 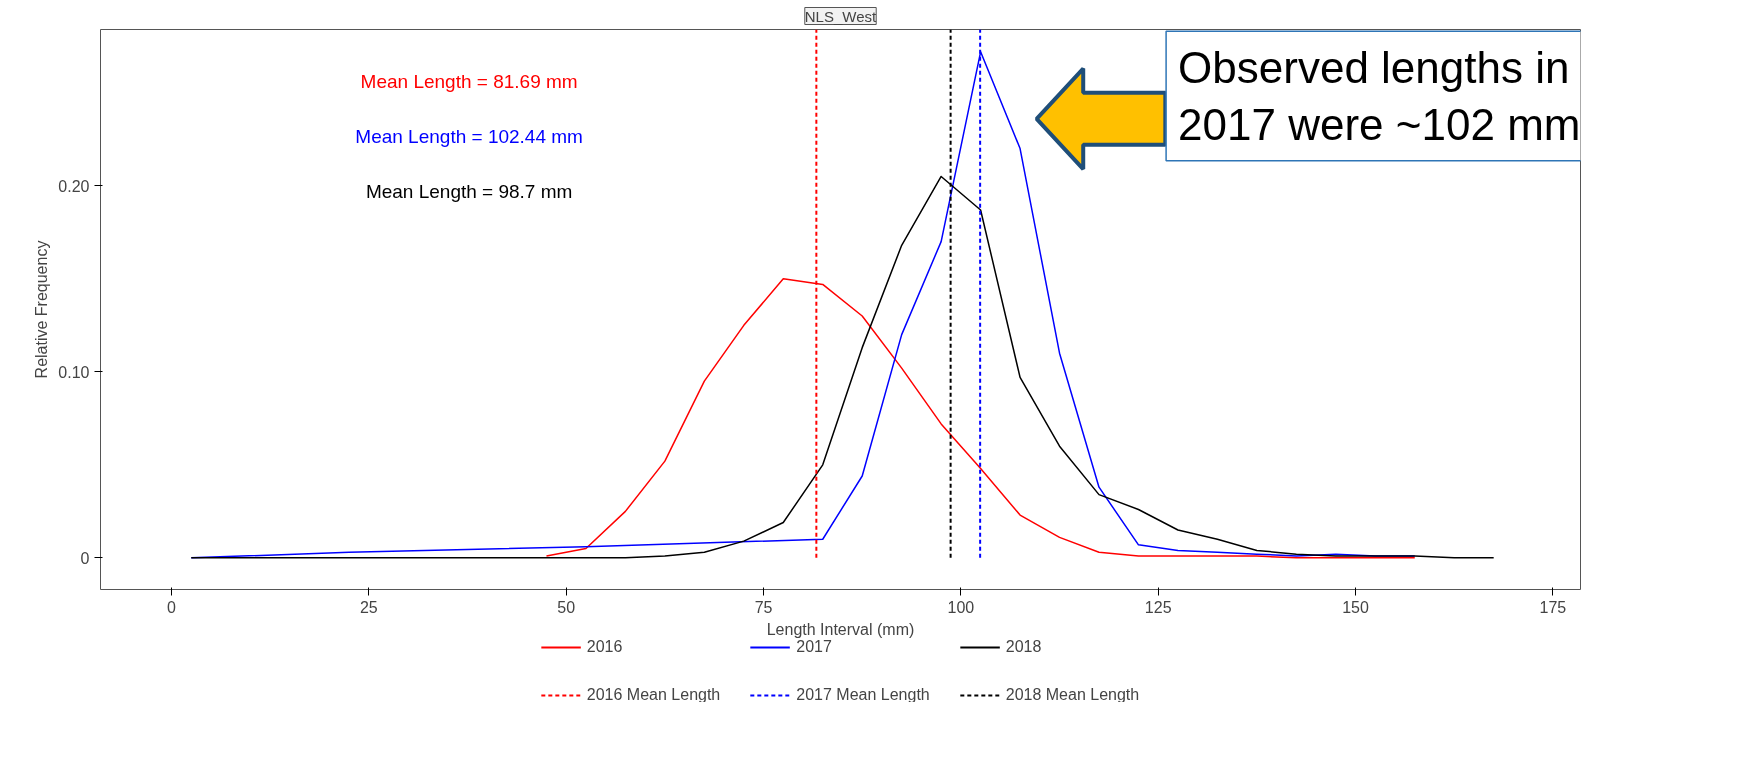 What do you see at coordinates (85, 558) in the screenshot?
I see `y-tick-label: 0` at bounding box center [85, 558].